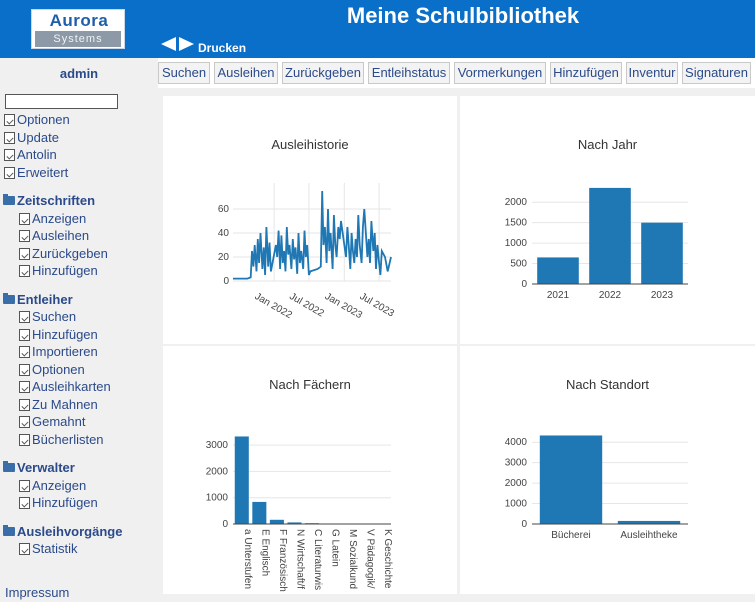  Describe the element at coordinates (596, 488) in the screenshot. I see `location-bar-chart: 0 1000 2000 3000 4000 Bücherei Ausleihtheke` at that location.